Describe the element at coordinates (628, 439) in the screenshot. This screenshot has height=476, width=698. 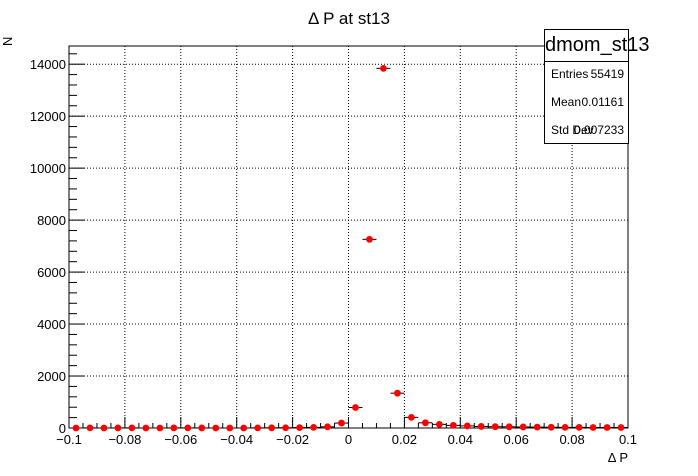
I see `x-tick-label: 0.1` at that location.